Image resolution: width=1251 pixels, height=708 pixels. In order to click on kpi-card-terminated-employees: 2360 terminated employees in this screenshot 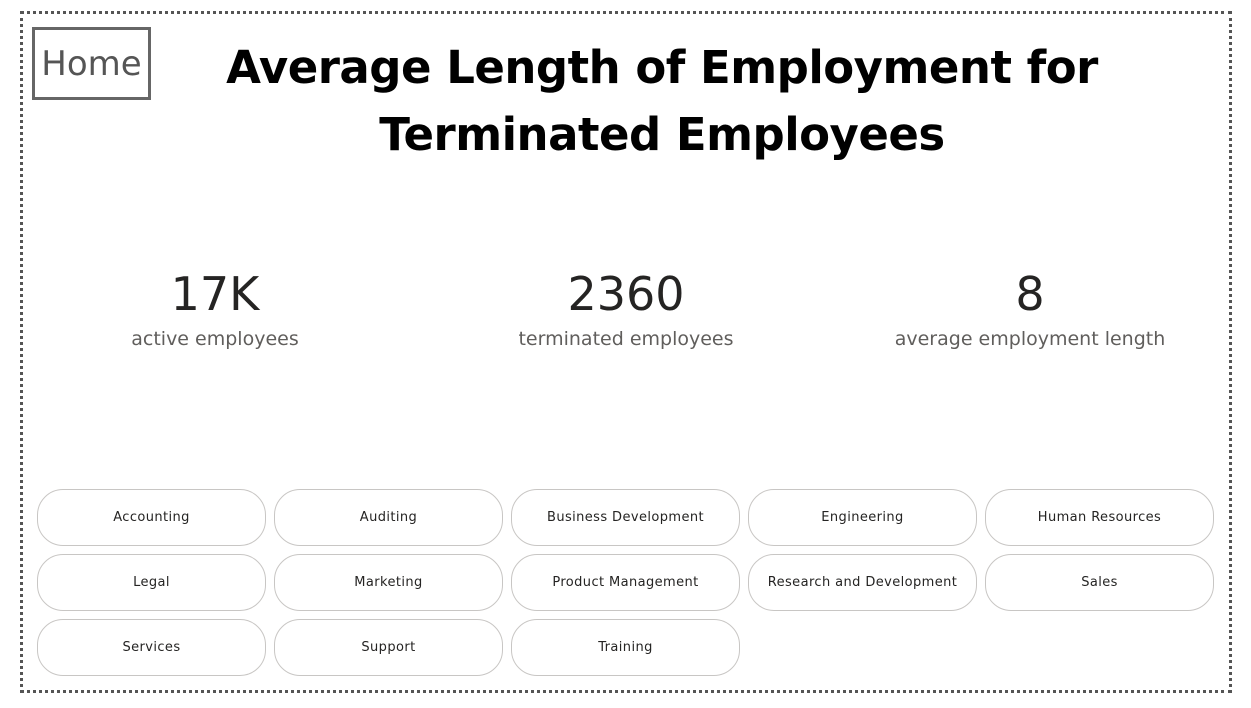, I will do `click(626, 308)`.